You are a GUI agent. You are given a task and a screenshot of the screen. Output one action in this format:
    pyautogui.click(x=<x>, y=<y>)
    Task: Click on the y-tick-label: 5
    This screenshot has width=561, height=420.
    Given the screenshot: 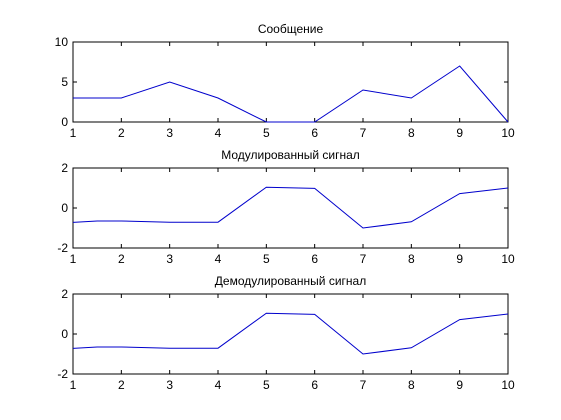 What is the action you would take?
    pyautogui.click(x=64, y=82)
    